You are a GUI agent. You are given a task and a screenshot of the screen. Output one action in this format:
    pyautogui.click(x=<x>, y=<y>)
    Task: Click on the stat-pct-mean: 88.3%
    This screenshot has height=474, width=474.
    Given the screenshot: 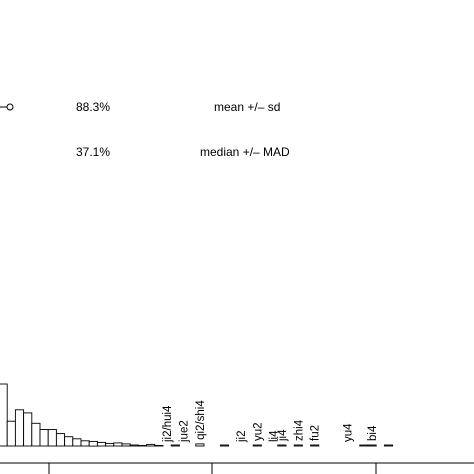 What is the action you would take?
    pyautogui.click(x=93, y=107)
    